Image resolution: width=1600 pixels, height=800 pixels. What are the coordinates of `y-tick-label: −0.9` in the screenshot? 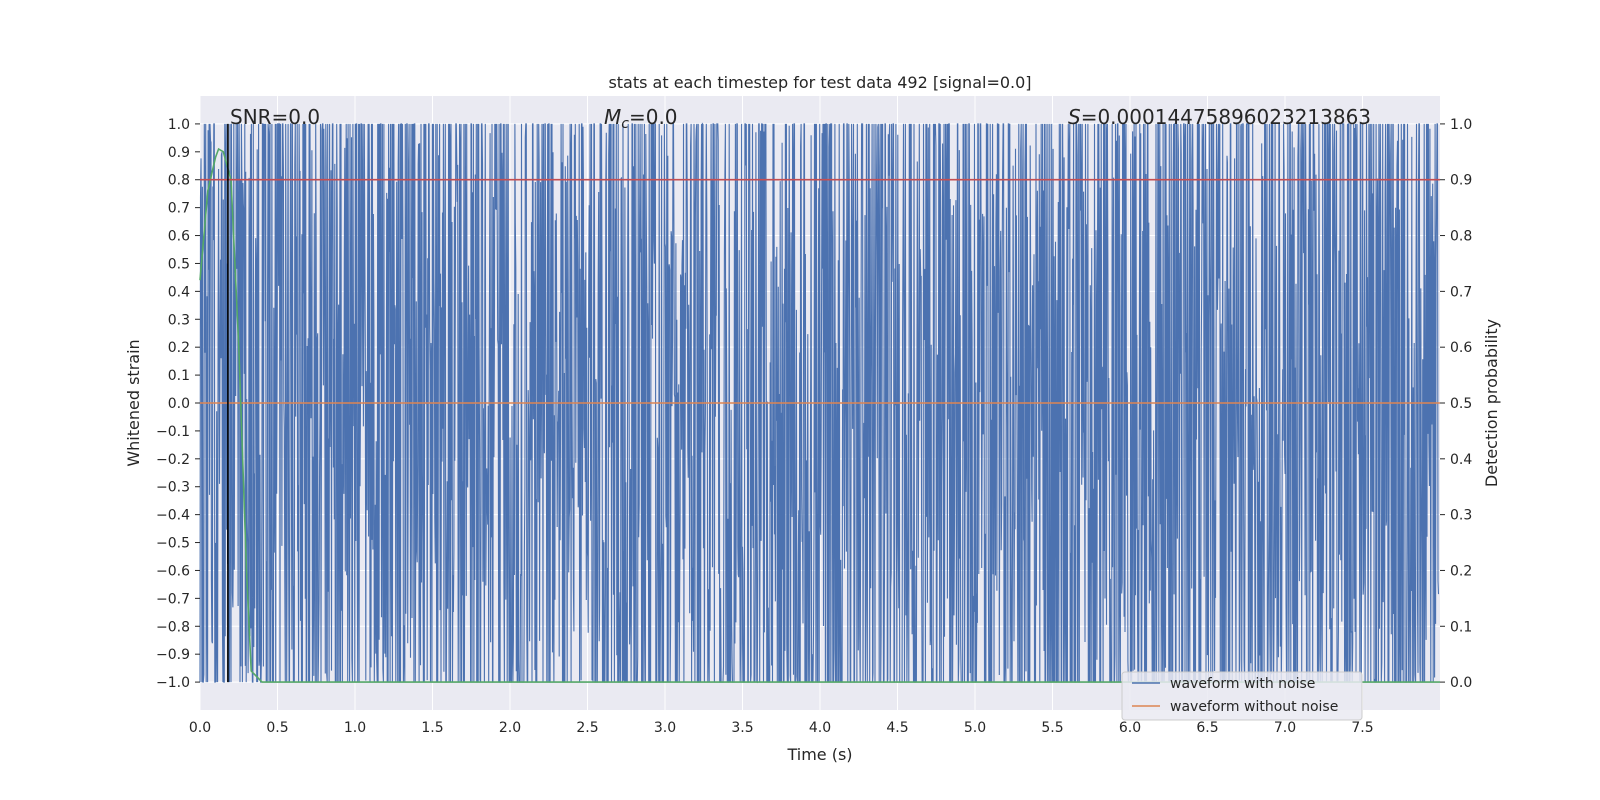 It's located at (173, 655).